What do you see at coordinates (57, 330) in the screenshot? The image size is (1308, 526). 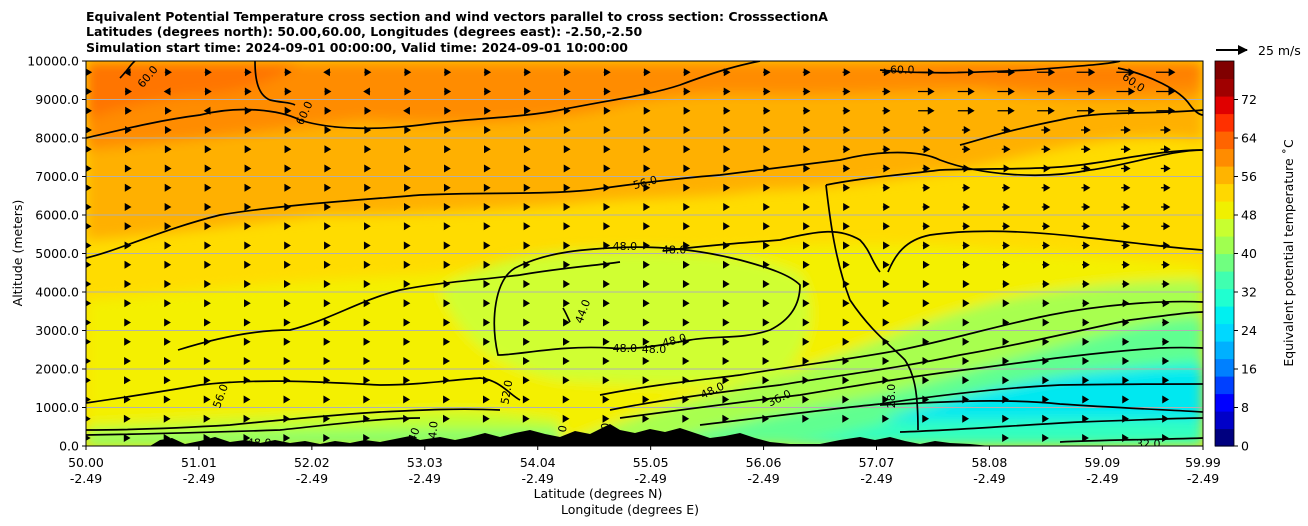 I see `y-tick-label: 3000.0` at bounding box center [57, 330].